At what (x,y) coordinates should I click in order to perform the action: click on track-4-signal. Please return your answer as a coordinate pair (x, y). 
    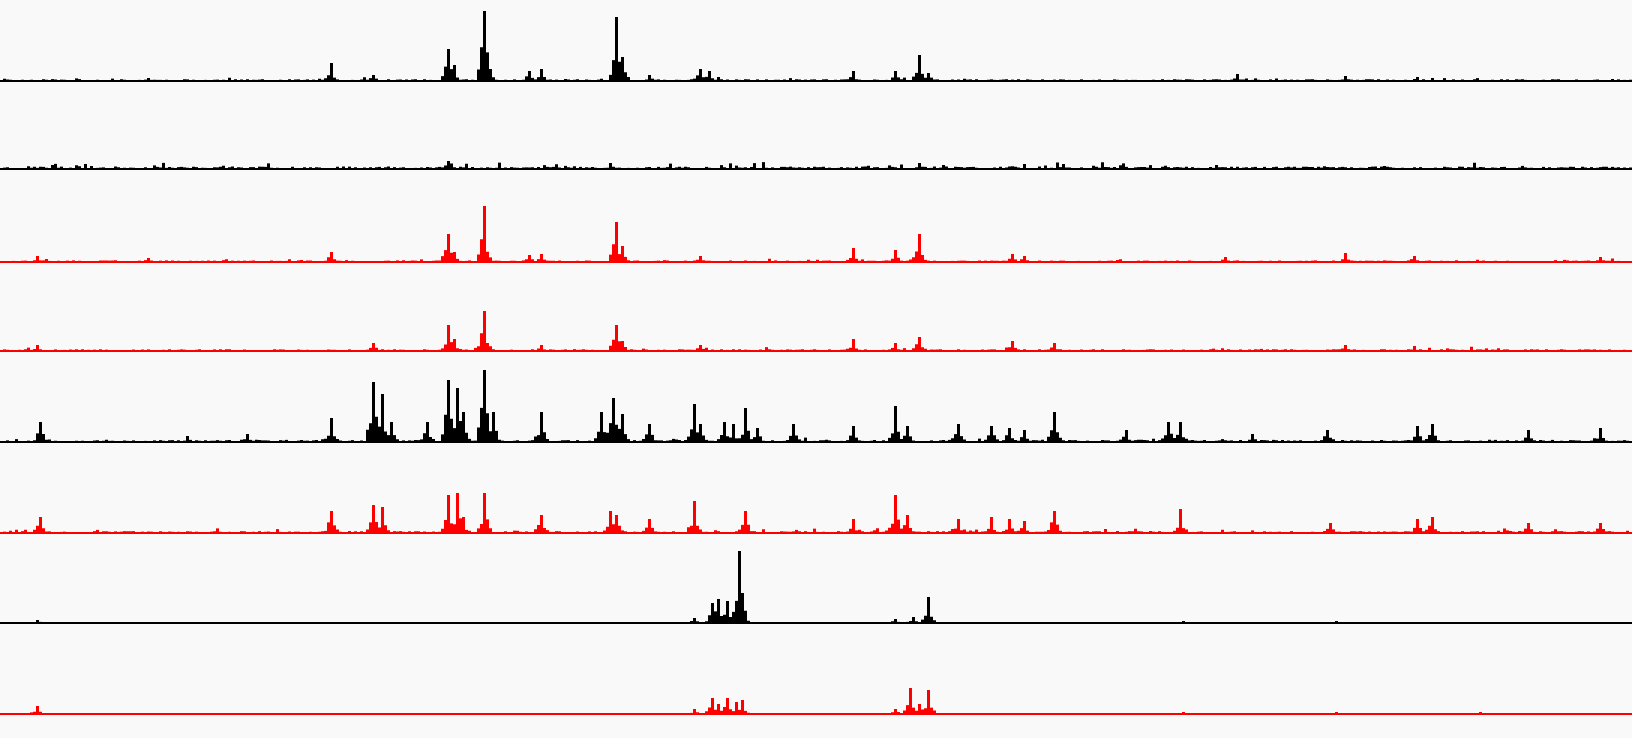
    Looking at the image, I should click on (816, 331).